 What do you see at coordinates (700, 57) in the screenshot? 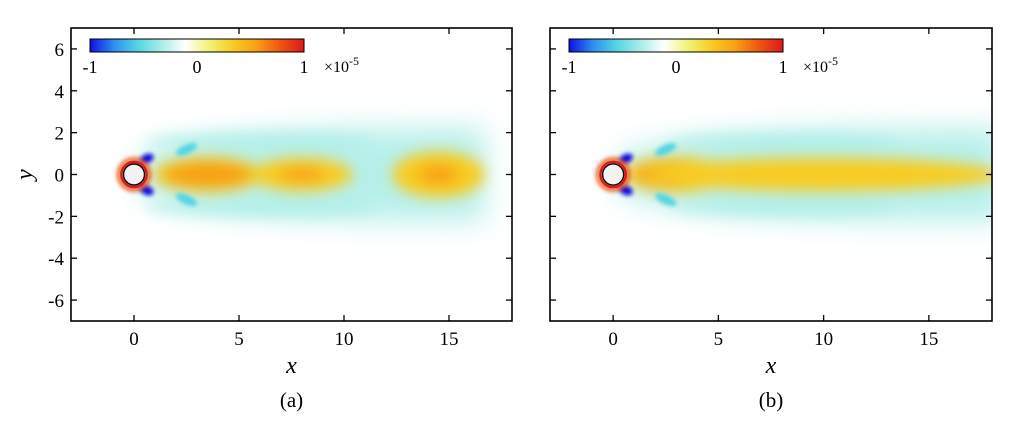
I see `panel-b-colorbar: -1 0 1 ×10-5` at bounding box center [700, 57].